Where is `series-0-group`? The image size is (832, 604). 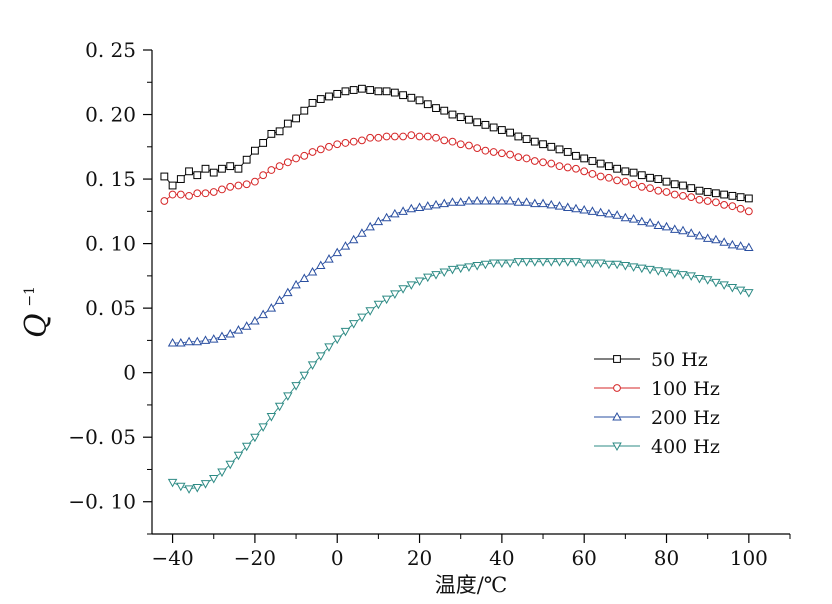
series-0-group is located at coordinates (456, 143).